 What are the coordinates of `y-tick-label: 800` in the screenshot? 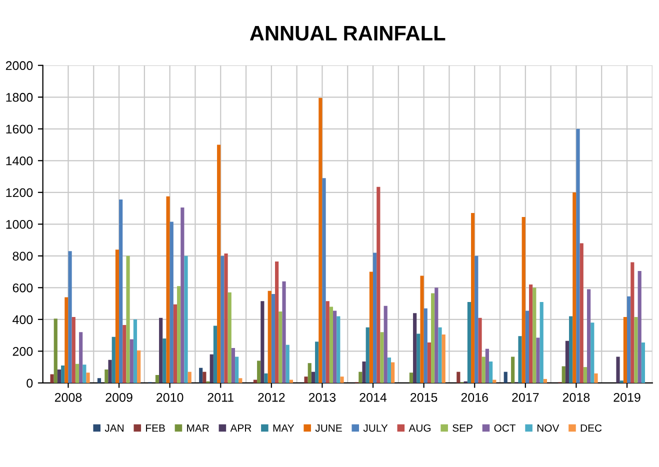 It's located at (22, 256).